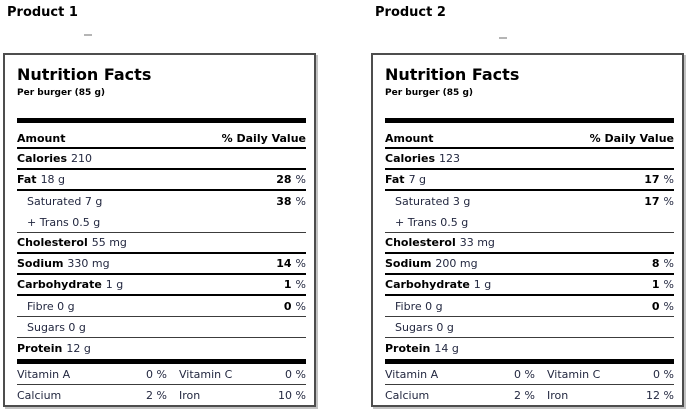 This screenshot has height=420, width=700. What do you see at coordinates (70, 284) in the screenshot?
I see `row-label: Carbohydrate 1 g` at bounding box center [70, 284].